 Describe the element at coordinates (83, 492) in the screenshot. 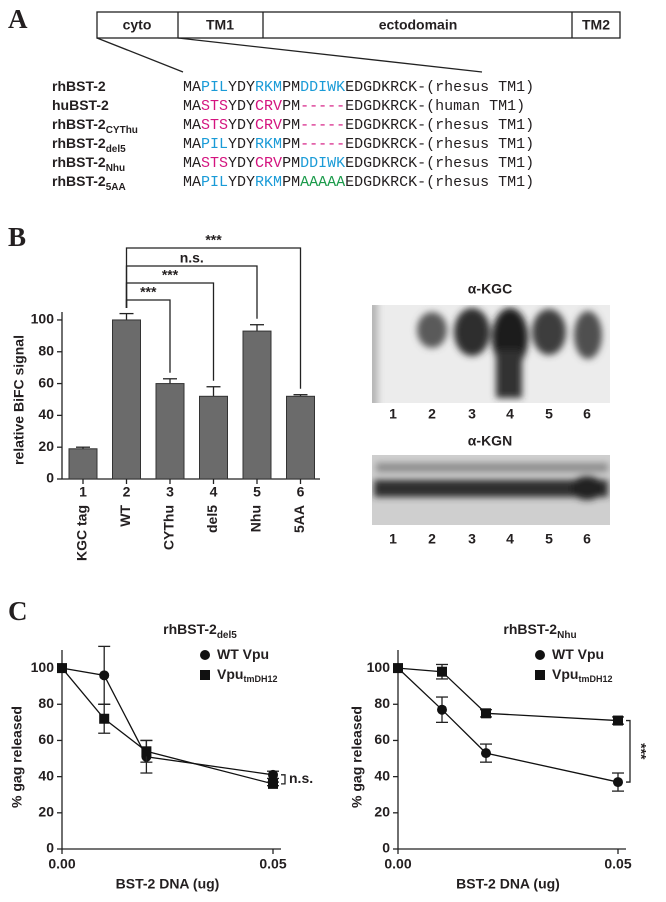

I see `category-number: 1` at that location.